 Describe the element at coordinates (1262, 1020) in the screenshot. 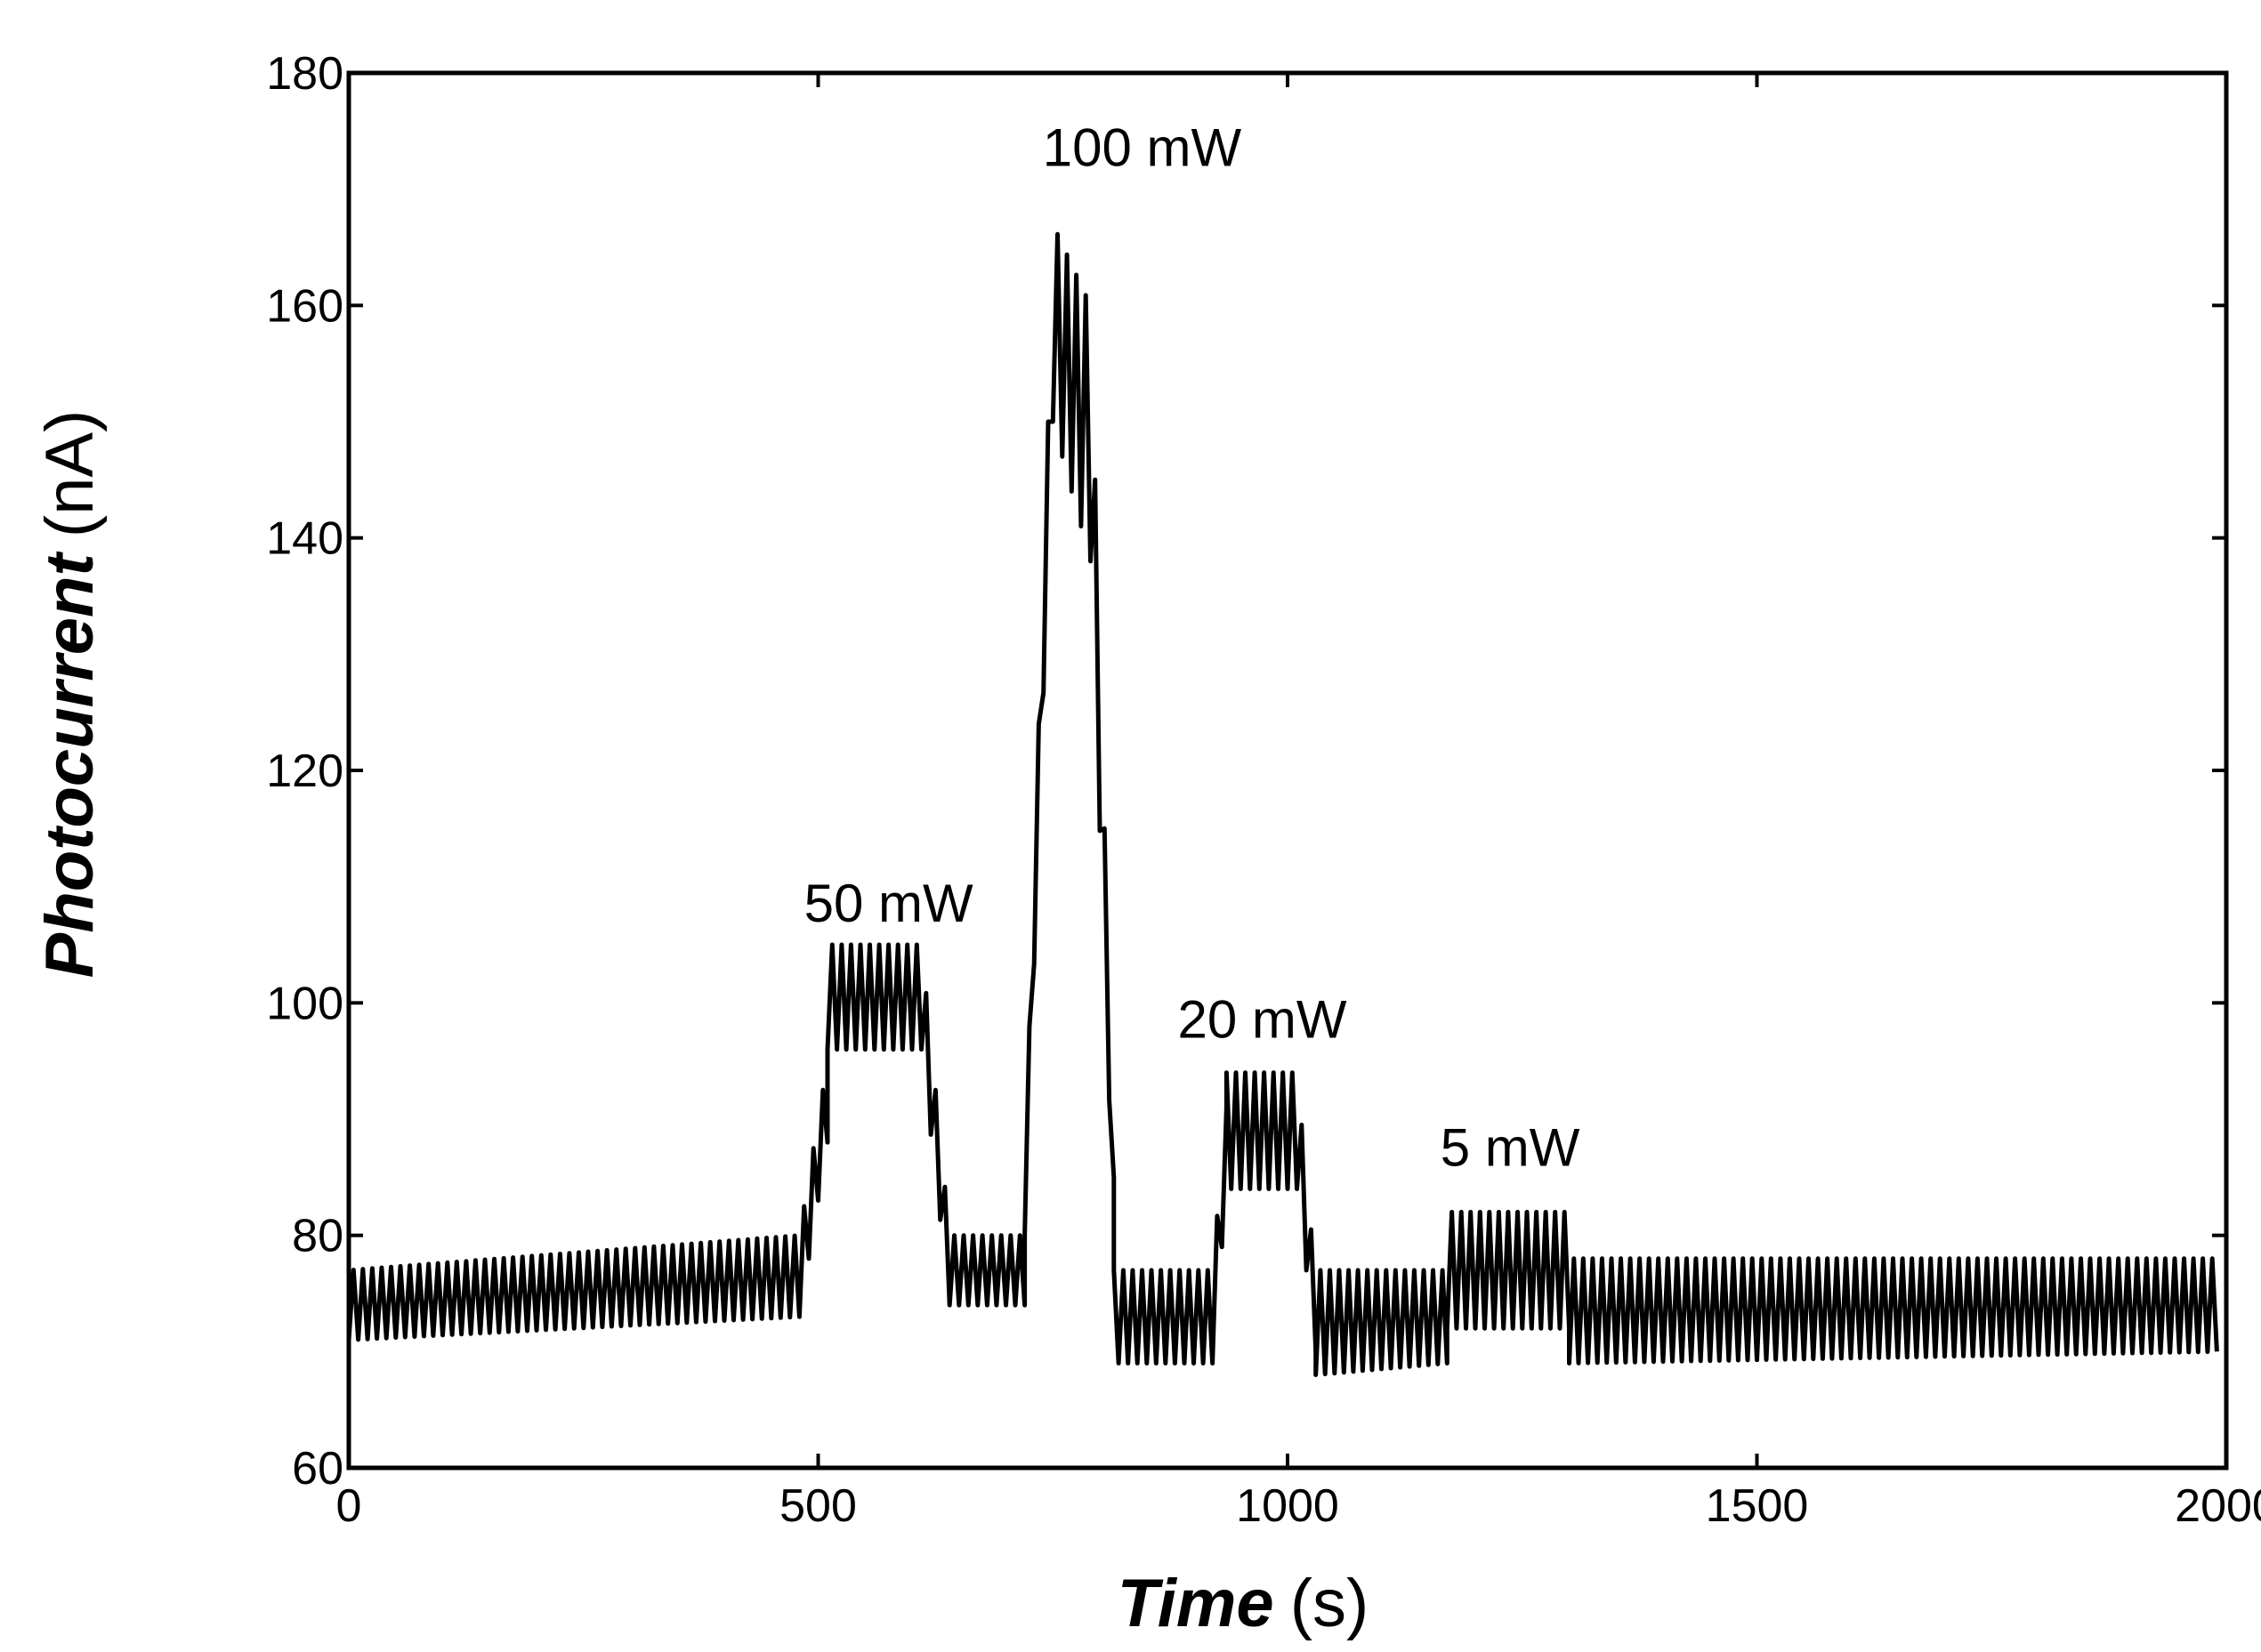

I see `annotation-label: 20 mW` at that location.